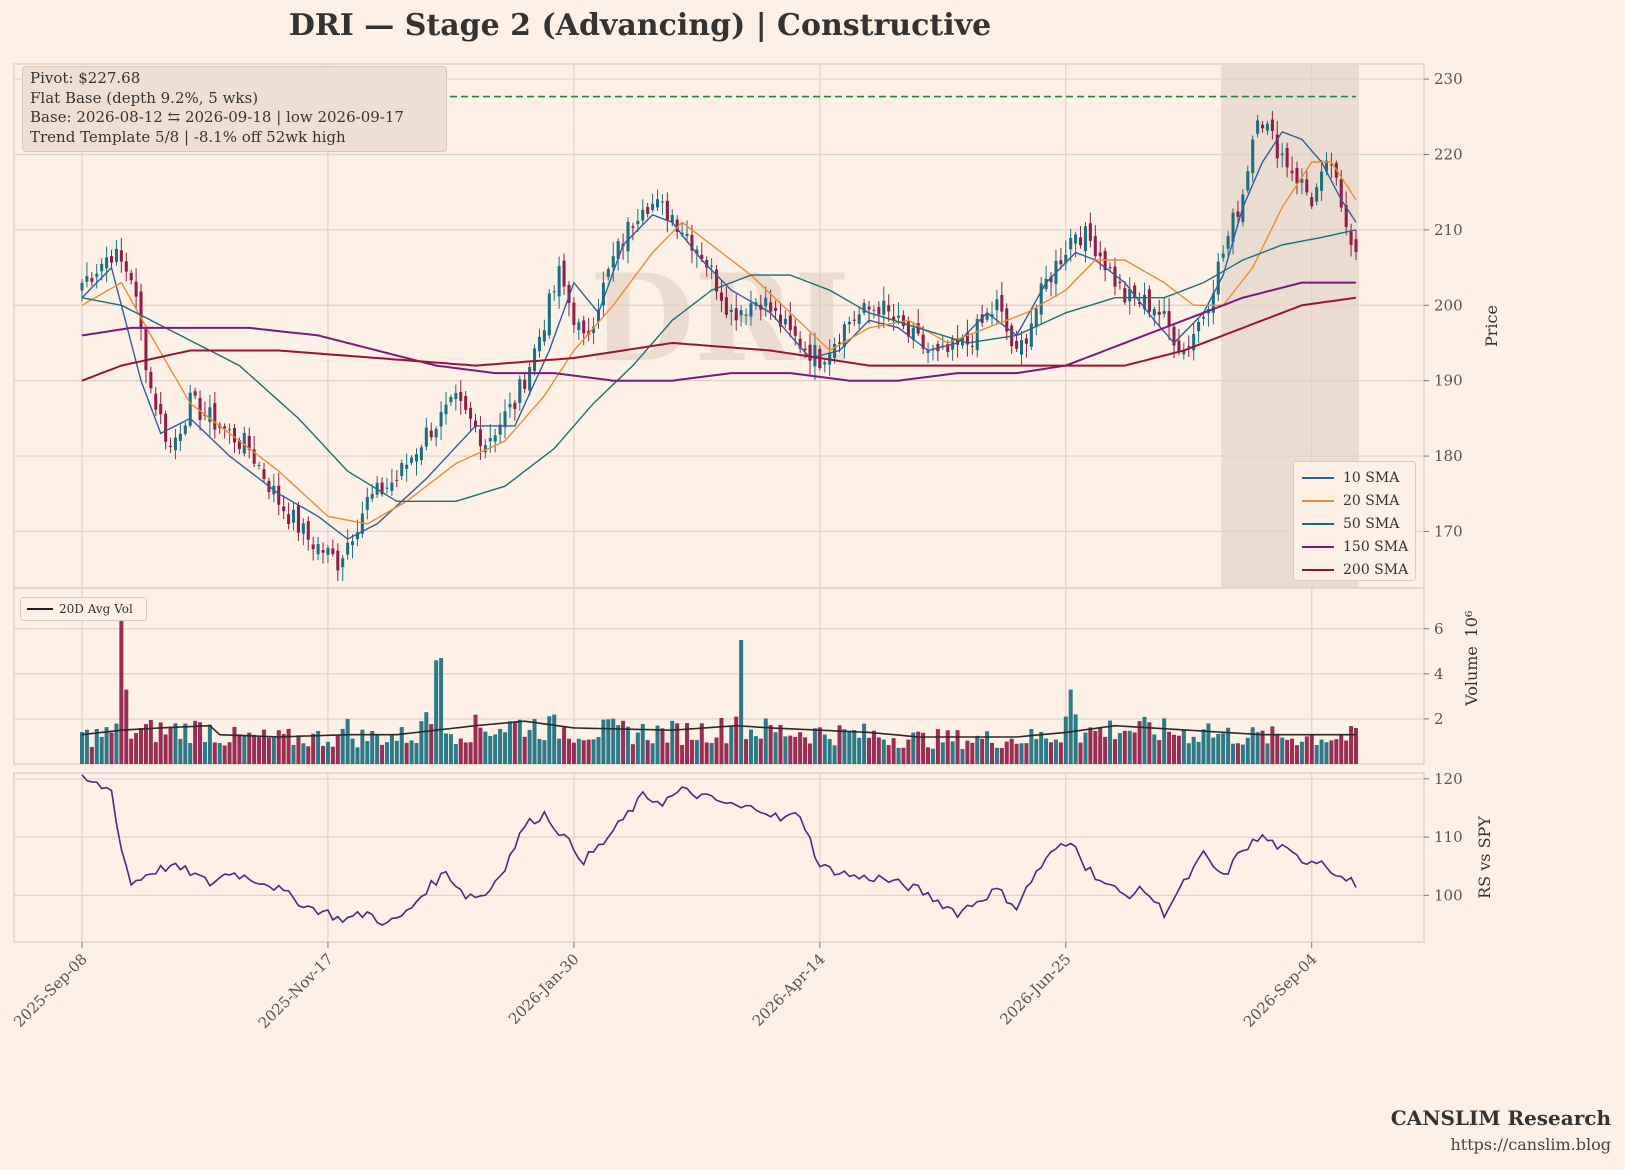 Image resolution: width=1625 pixels, height=1170 pixels. I want to click on volume-panel: 2 4 6 Volume 10⁶, so click(747, 676).